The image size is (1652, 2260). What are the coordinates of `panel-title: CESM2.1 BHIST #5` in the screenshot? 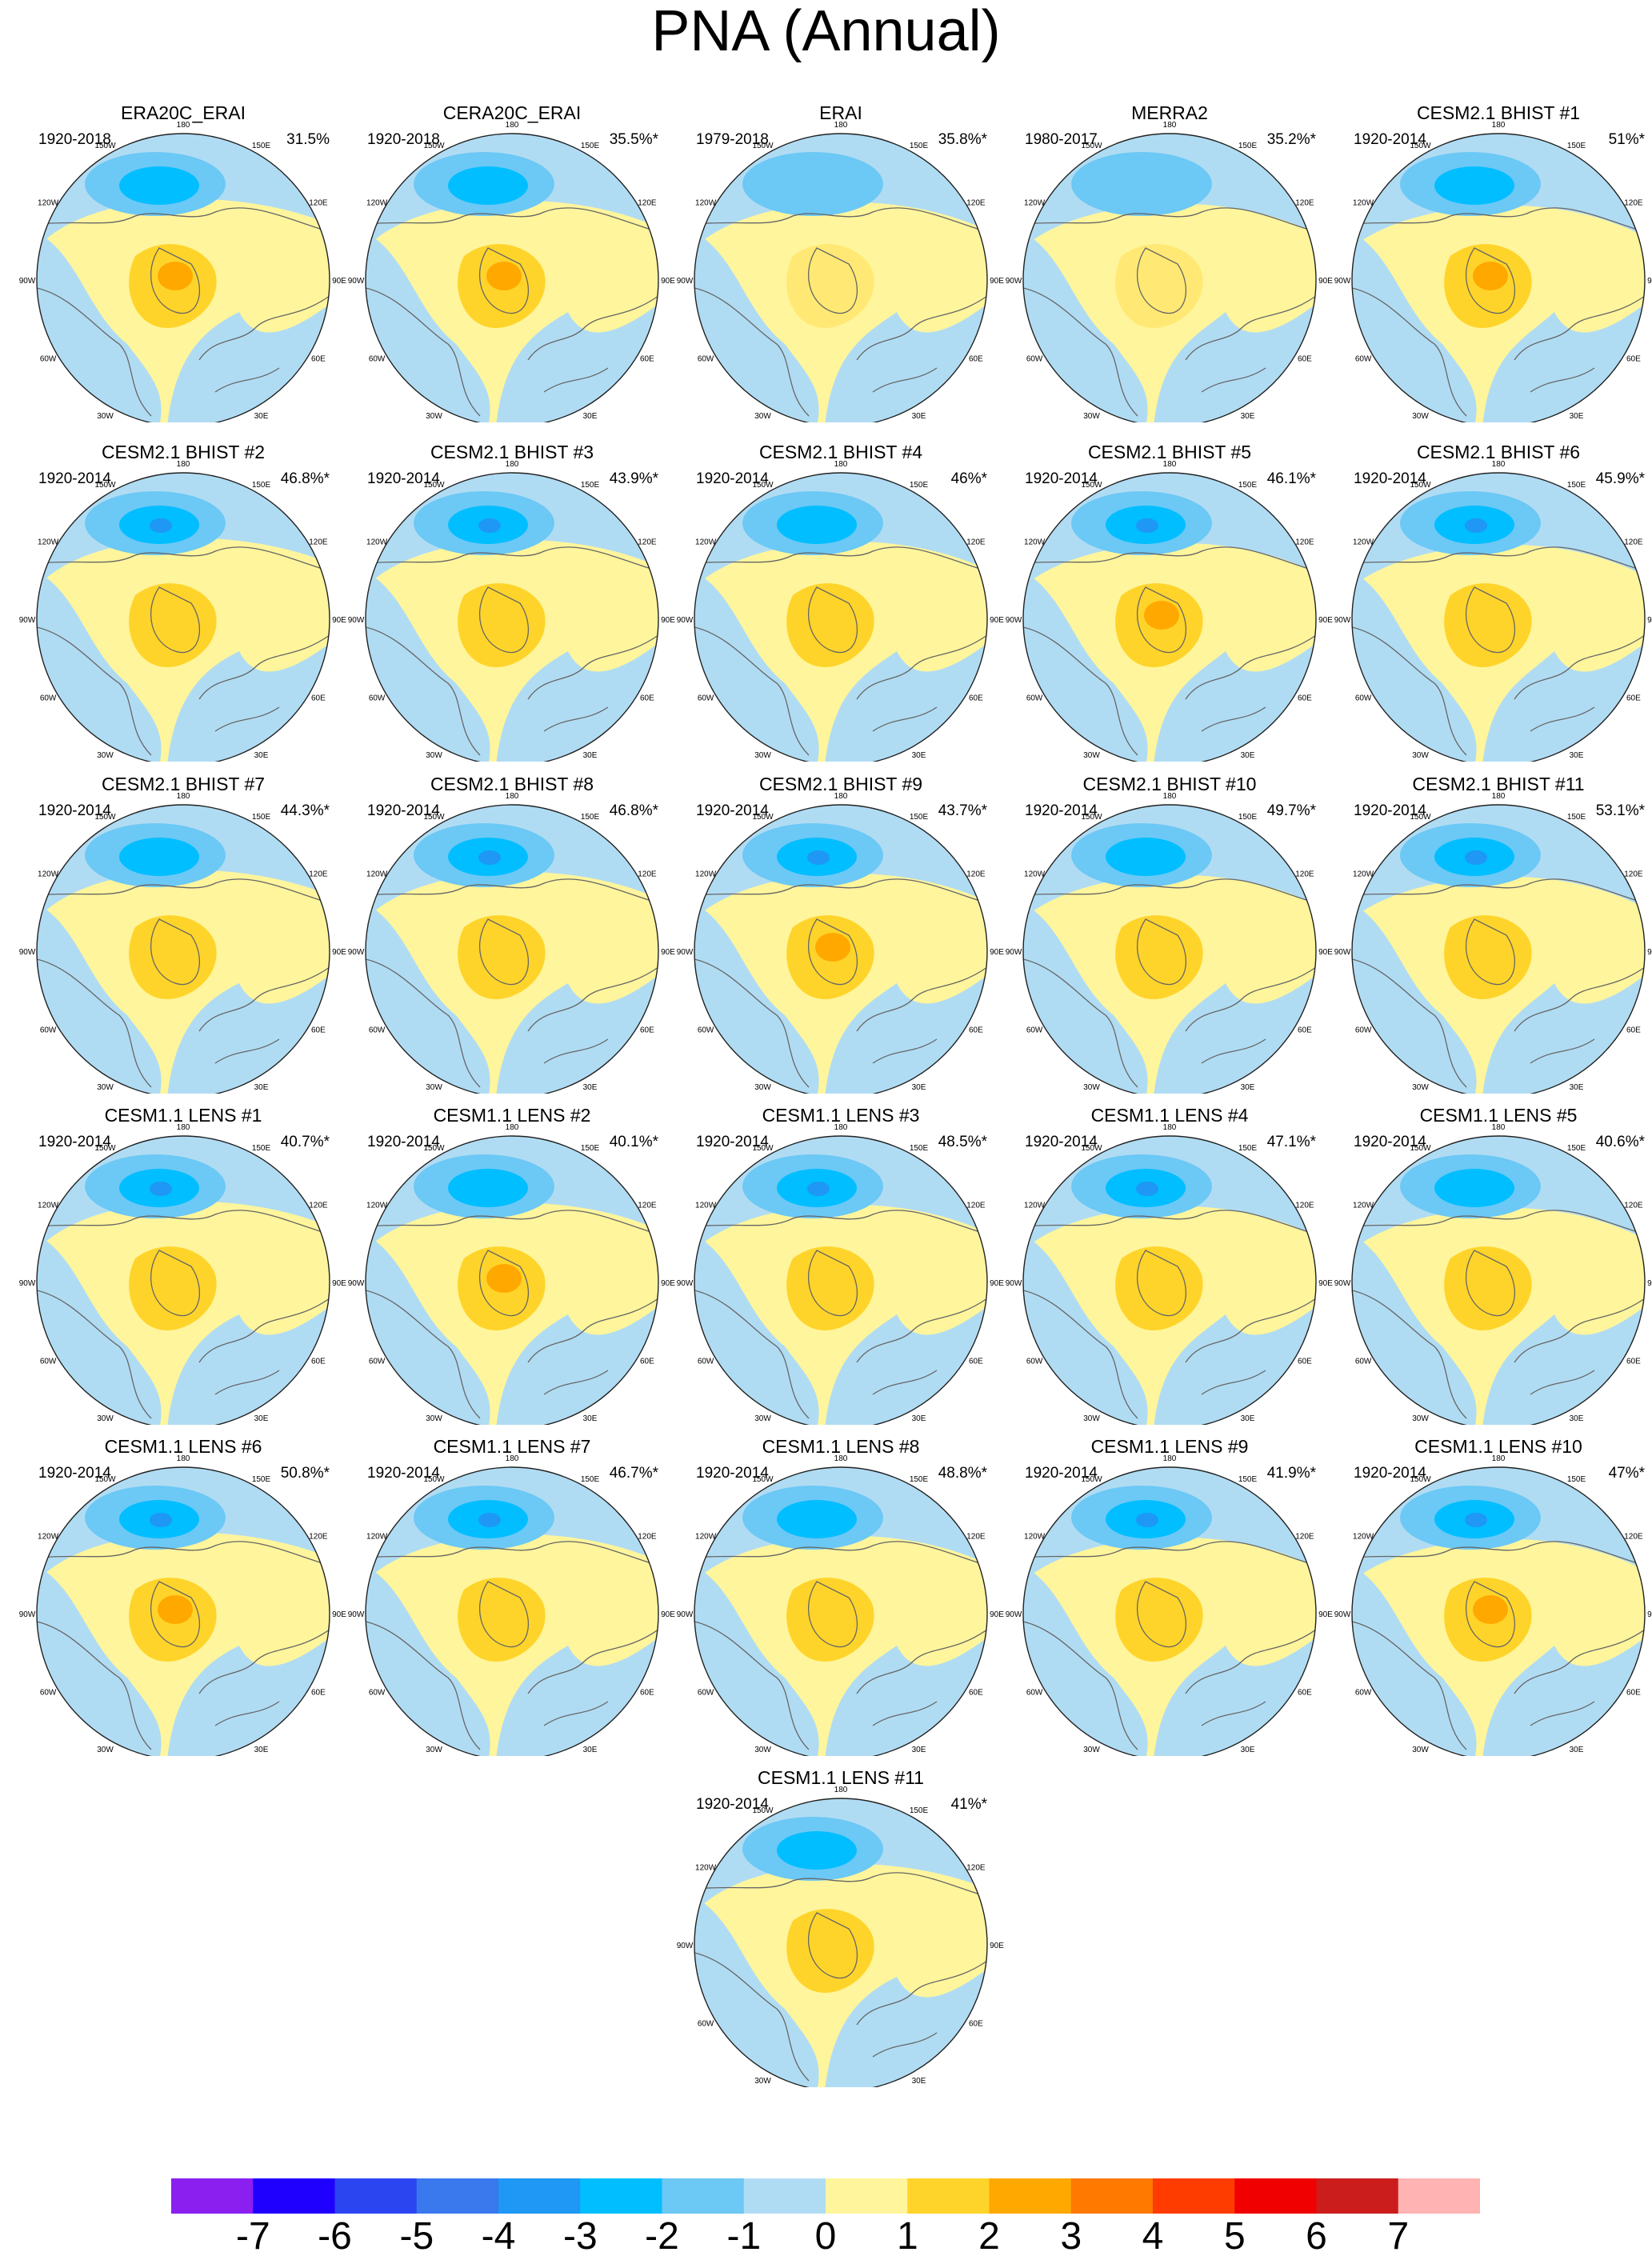 It's located at (1169, 452).